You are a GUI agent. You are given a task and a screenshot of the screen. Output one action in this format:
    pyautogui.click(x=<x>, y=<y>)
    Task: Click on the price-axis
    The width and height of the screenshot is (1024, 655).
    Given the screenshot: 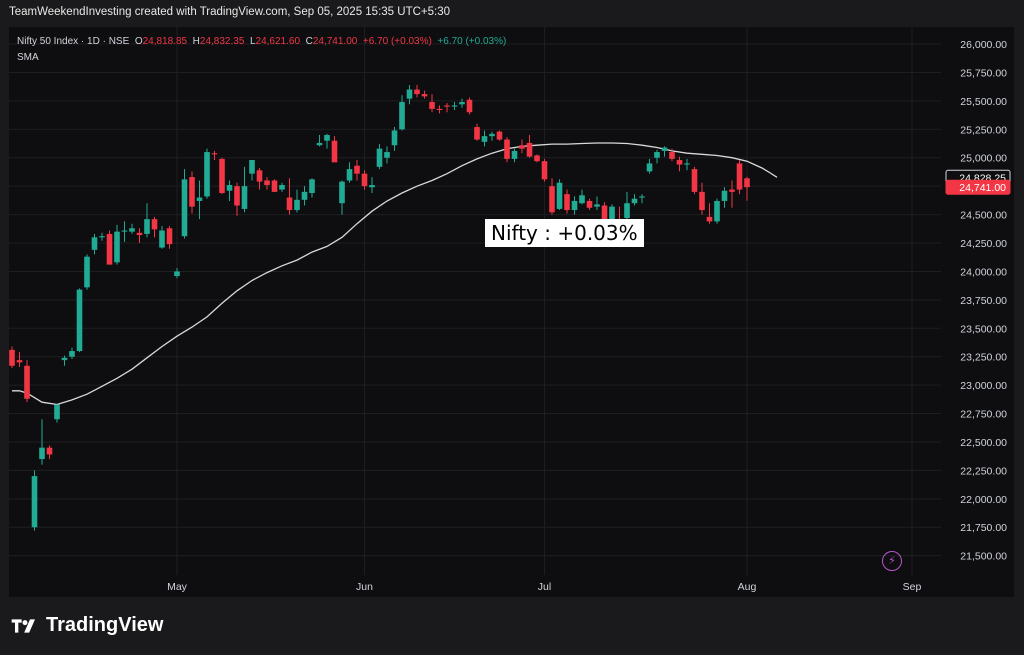 What is the action you would take?
    pyautogui.click(x=977, y=312)
    